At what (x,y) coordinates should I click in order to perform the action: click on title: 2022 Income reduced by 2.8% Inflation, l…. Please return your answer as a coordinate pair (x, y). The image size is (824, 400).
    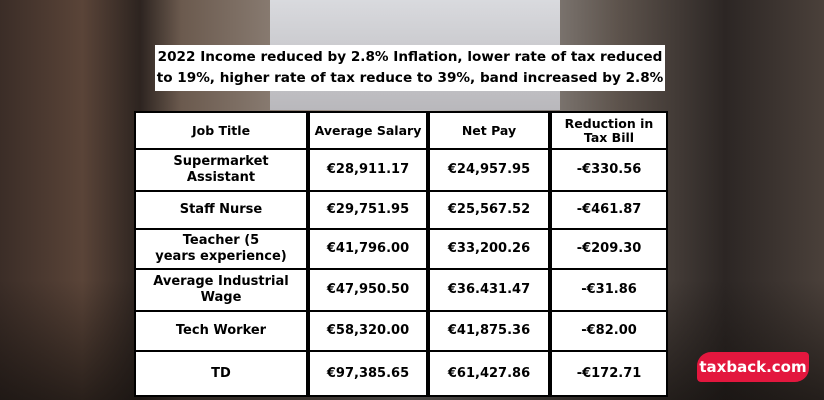
    Looking at the image, I should click on (410, 68).